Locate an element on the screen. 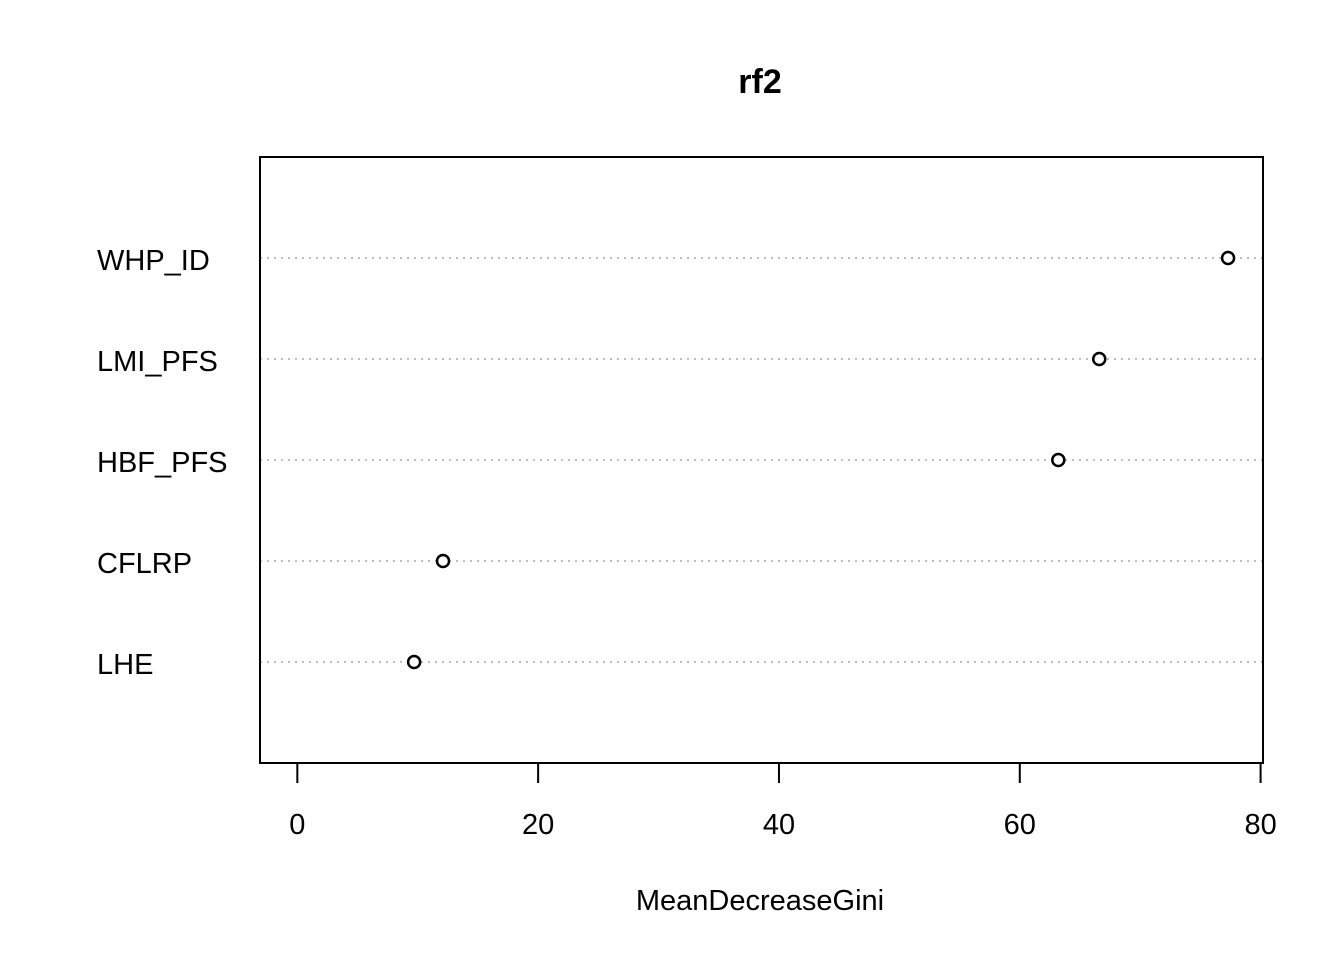  category-label-2: LMI_PFS is located at coordinates (157, 362).